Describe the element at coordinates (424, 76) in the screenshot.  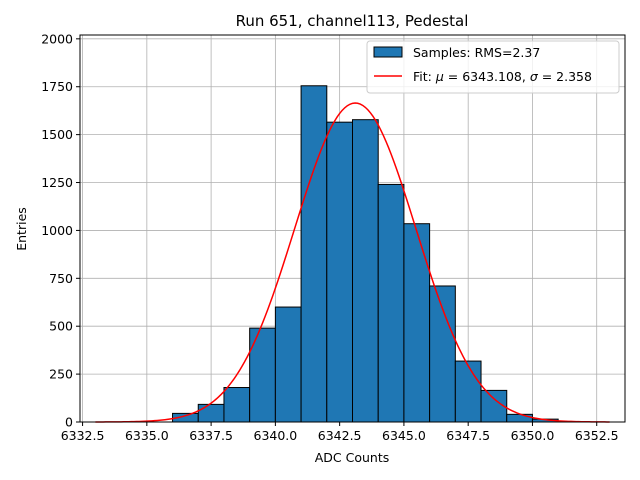
I see `legend-fit-prefix: Fit:` at that location.